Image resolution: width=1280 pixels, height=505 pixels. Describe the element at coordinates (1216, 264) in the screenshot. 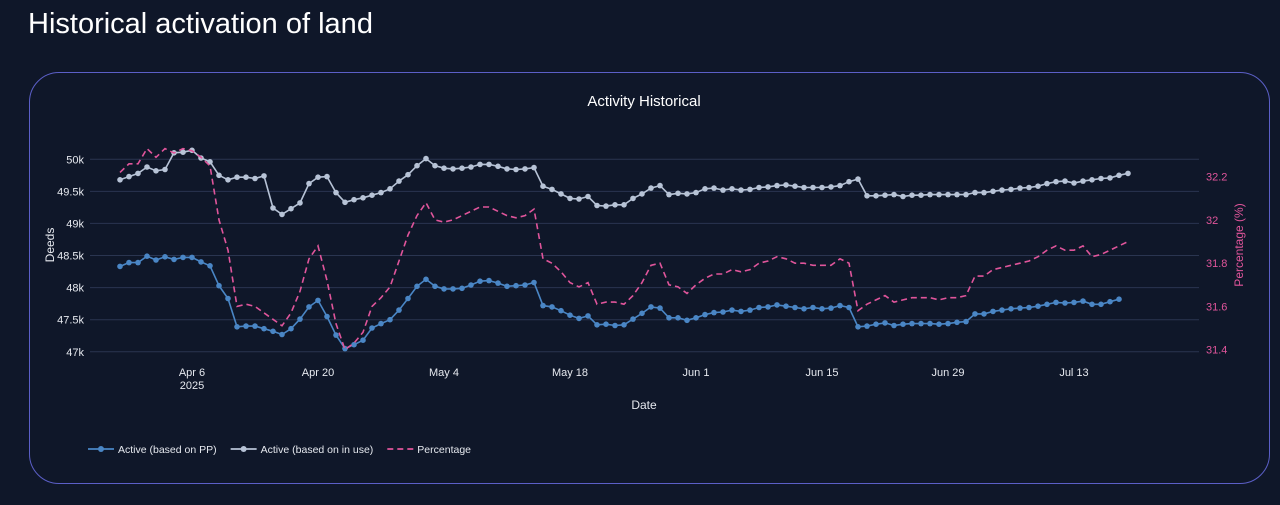

I see `y2-tick-label: 31.8` at that location.